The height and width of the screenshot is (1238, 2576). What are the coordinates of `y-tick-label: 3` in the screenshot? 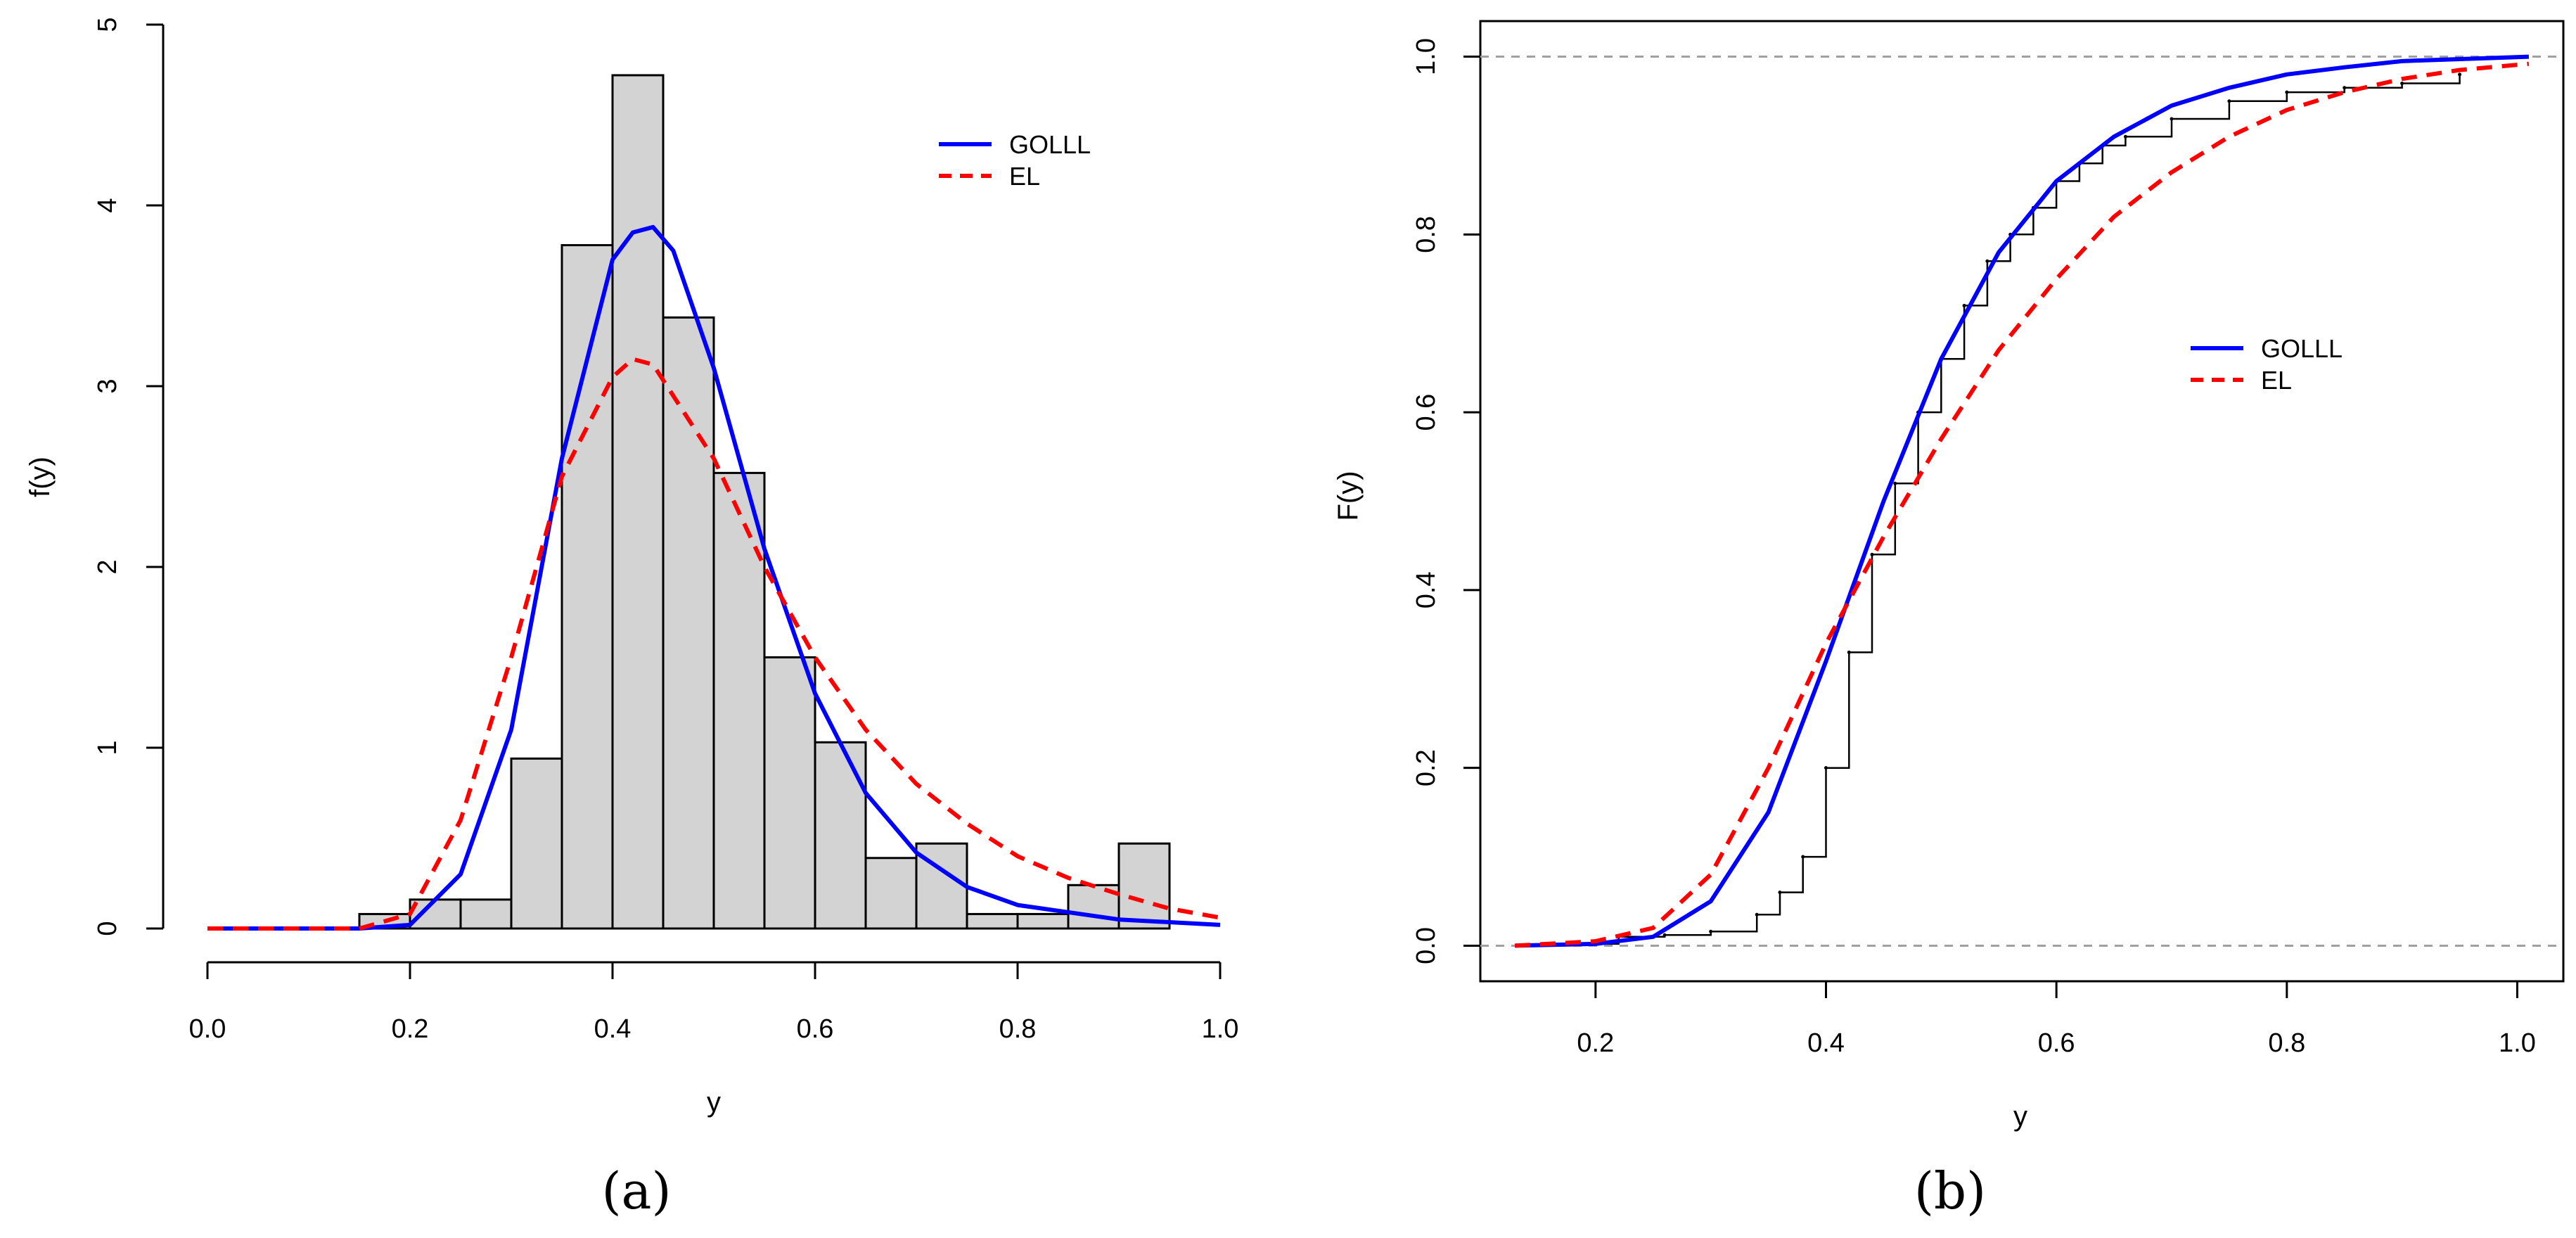 It's located at (107, 385).